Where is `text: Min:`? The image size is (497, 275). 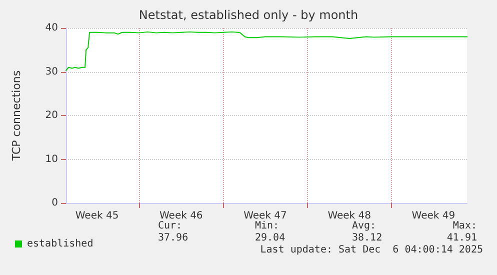 text: Min: is located at coordinates (267, 226).